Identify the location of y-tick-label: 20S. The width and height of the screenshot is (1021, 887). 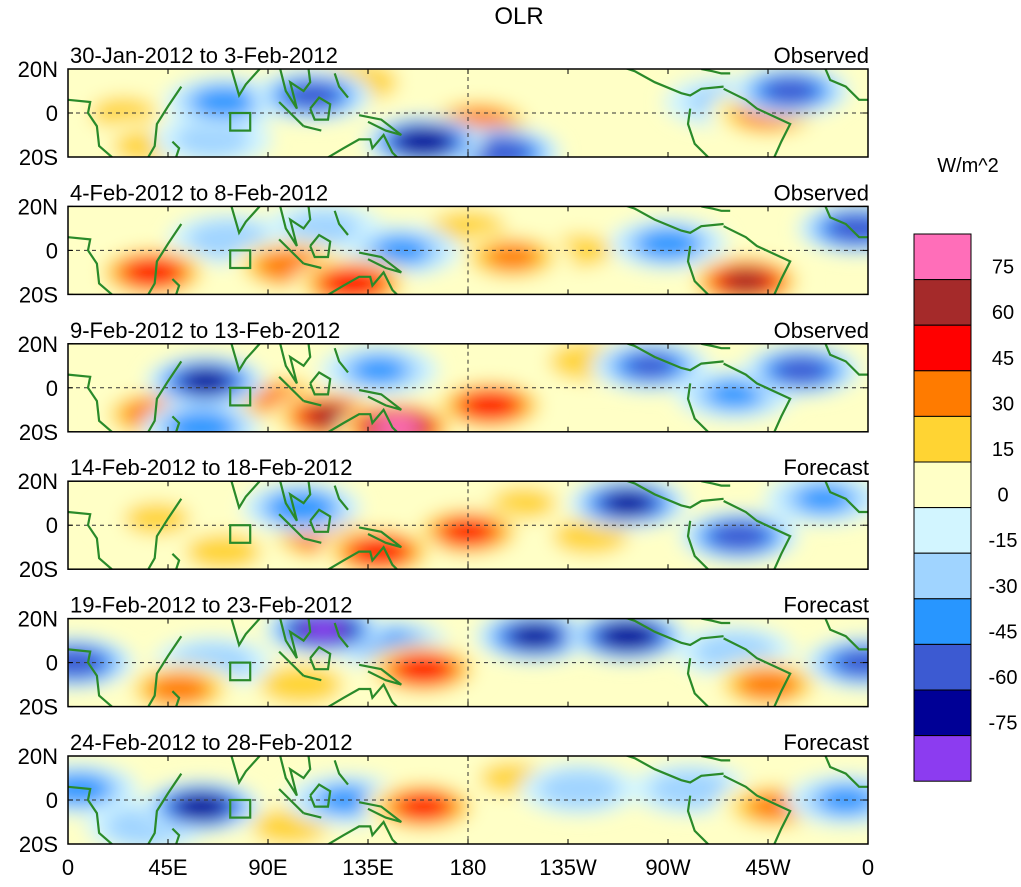
(38, 432).